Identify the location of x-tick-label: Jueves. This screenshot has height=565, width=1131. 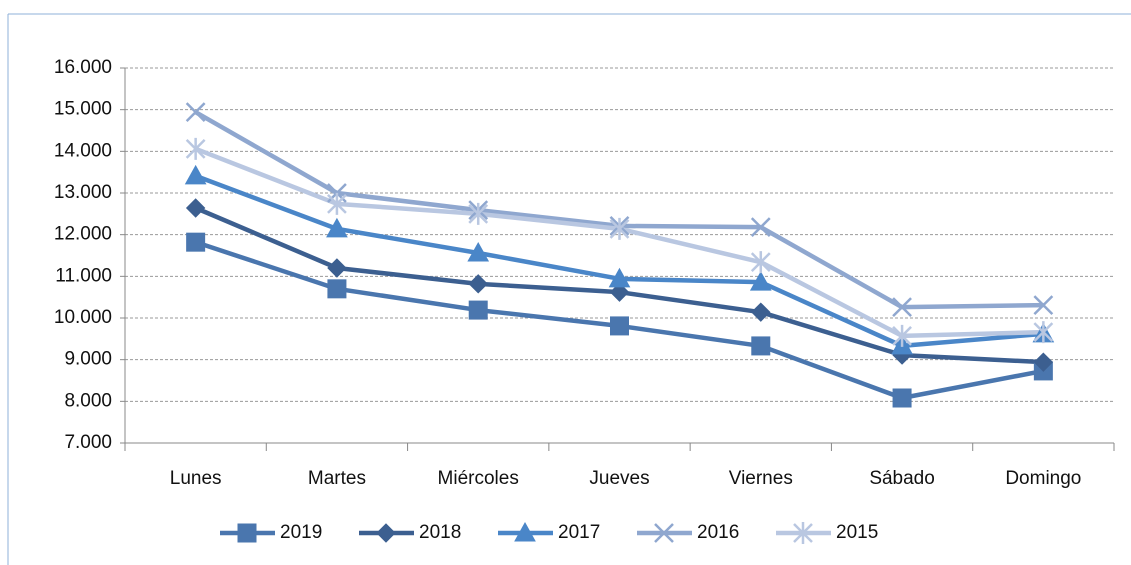
(619, 478).